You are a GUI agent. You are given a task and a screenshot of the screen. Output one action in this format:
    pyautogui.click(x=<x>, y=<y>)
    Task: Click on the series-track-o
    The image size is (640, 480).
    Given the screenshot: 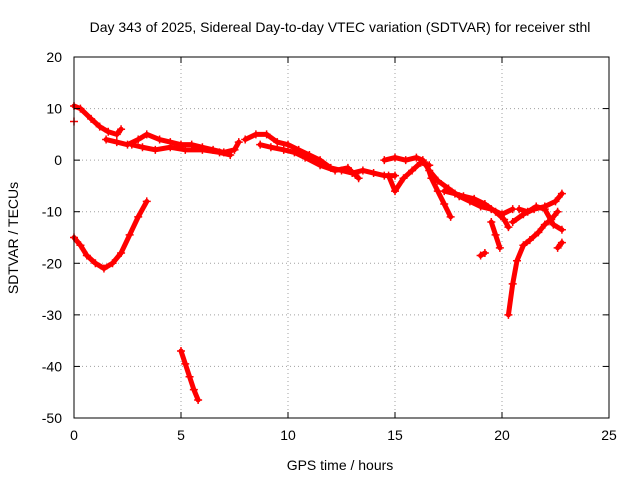 What is the action you would take?
    pyautogui.click(x=559, y=245)
    